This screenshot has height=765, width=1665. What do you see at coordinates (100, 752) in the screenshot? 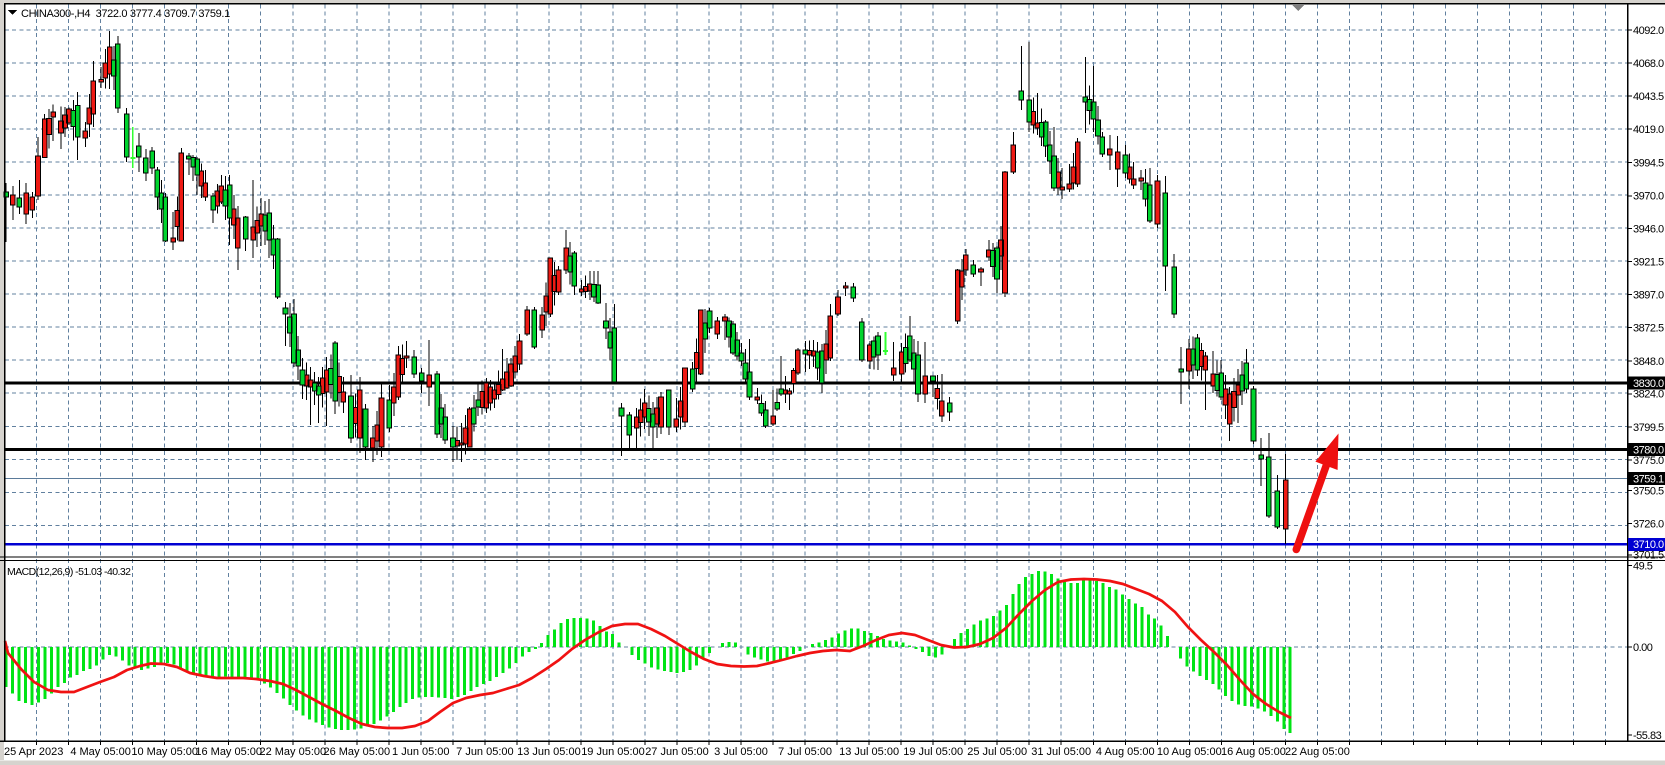
I see `svg-text: 4 May 05:00` at bounding box center [100, 752].